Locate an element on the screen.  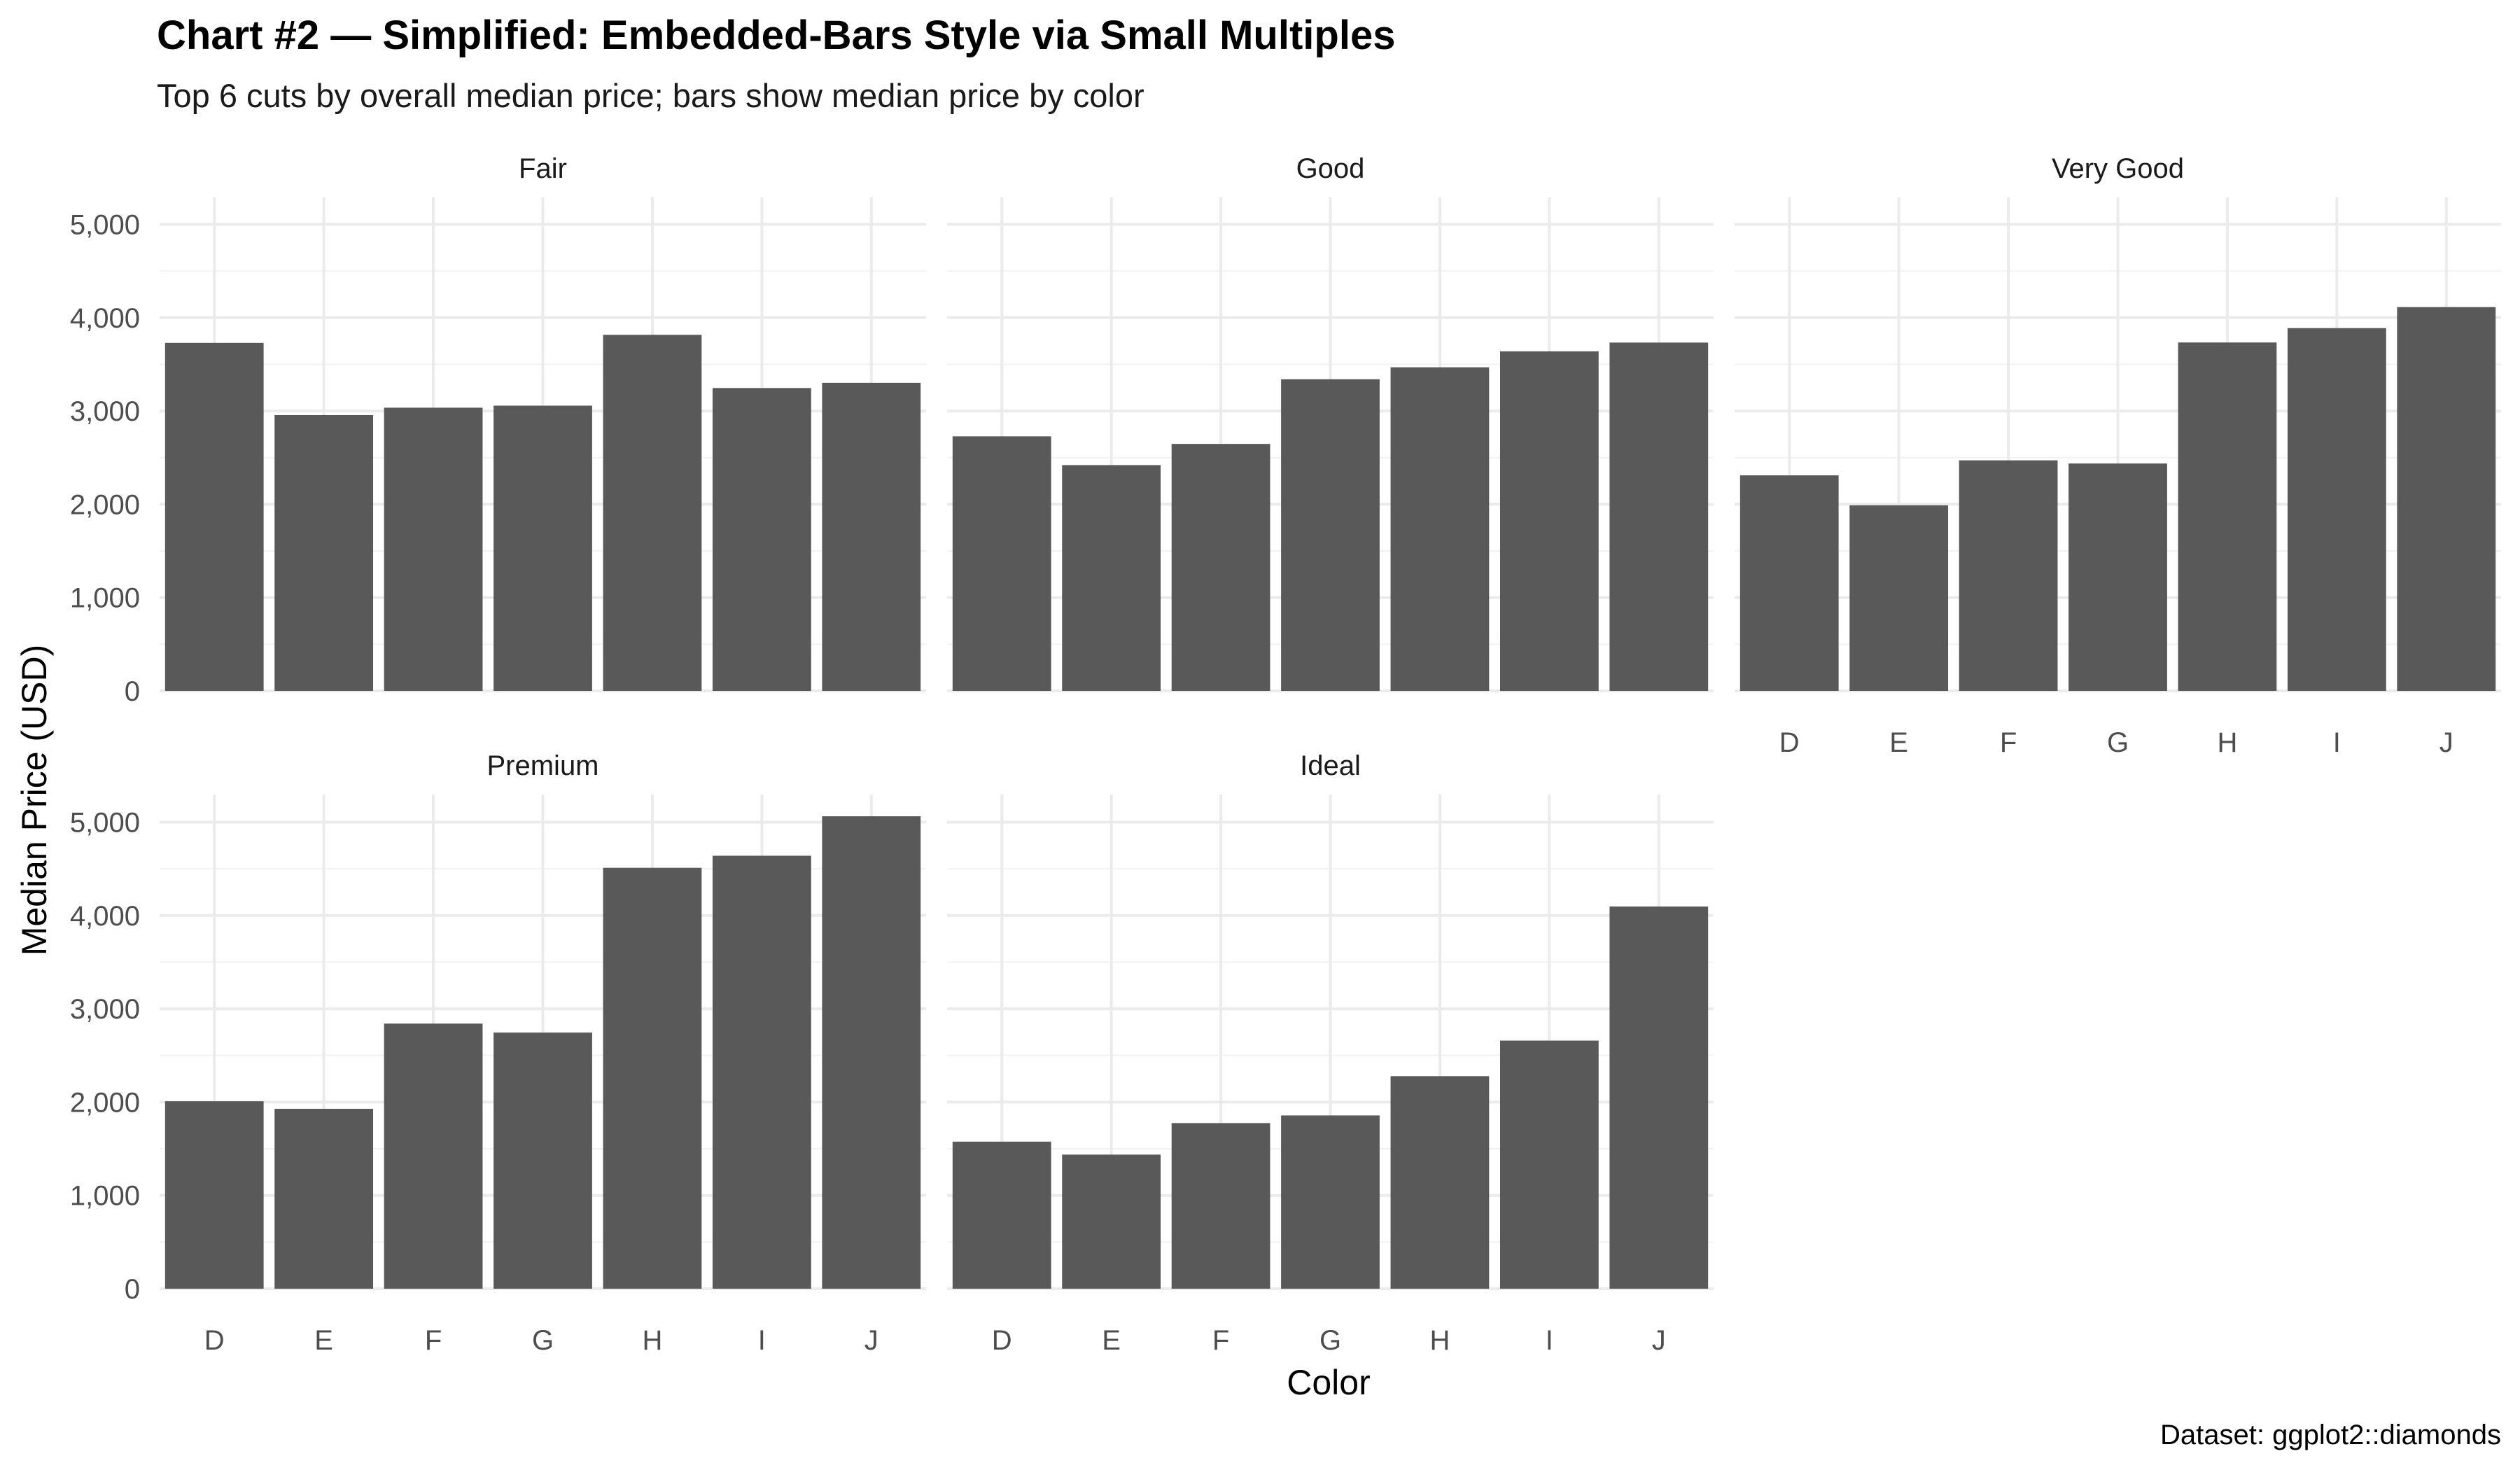
bar-very-good-i is located at coordinates (2336, 509).